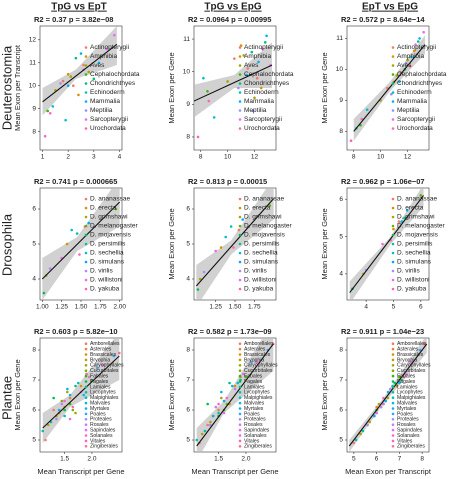 This screenshot has width=474, height=479. I want to click on legend-label: Fagales, so click(99, 382).